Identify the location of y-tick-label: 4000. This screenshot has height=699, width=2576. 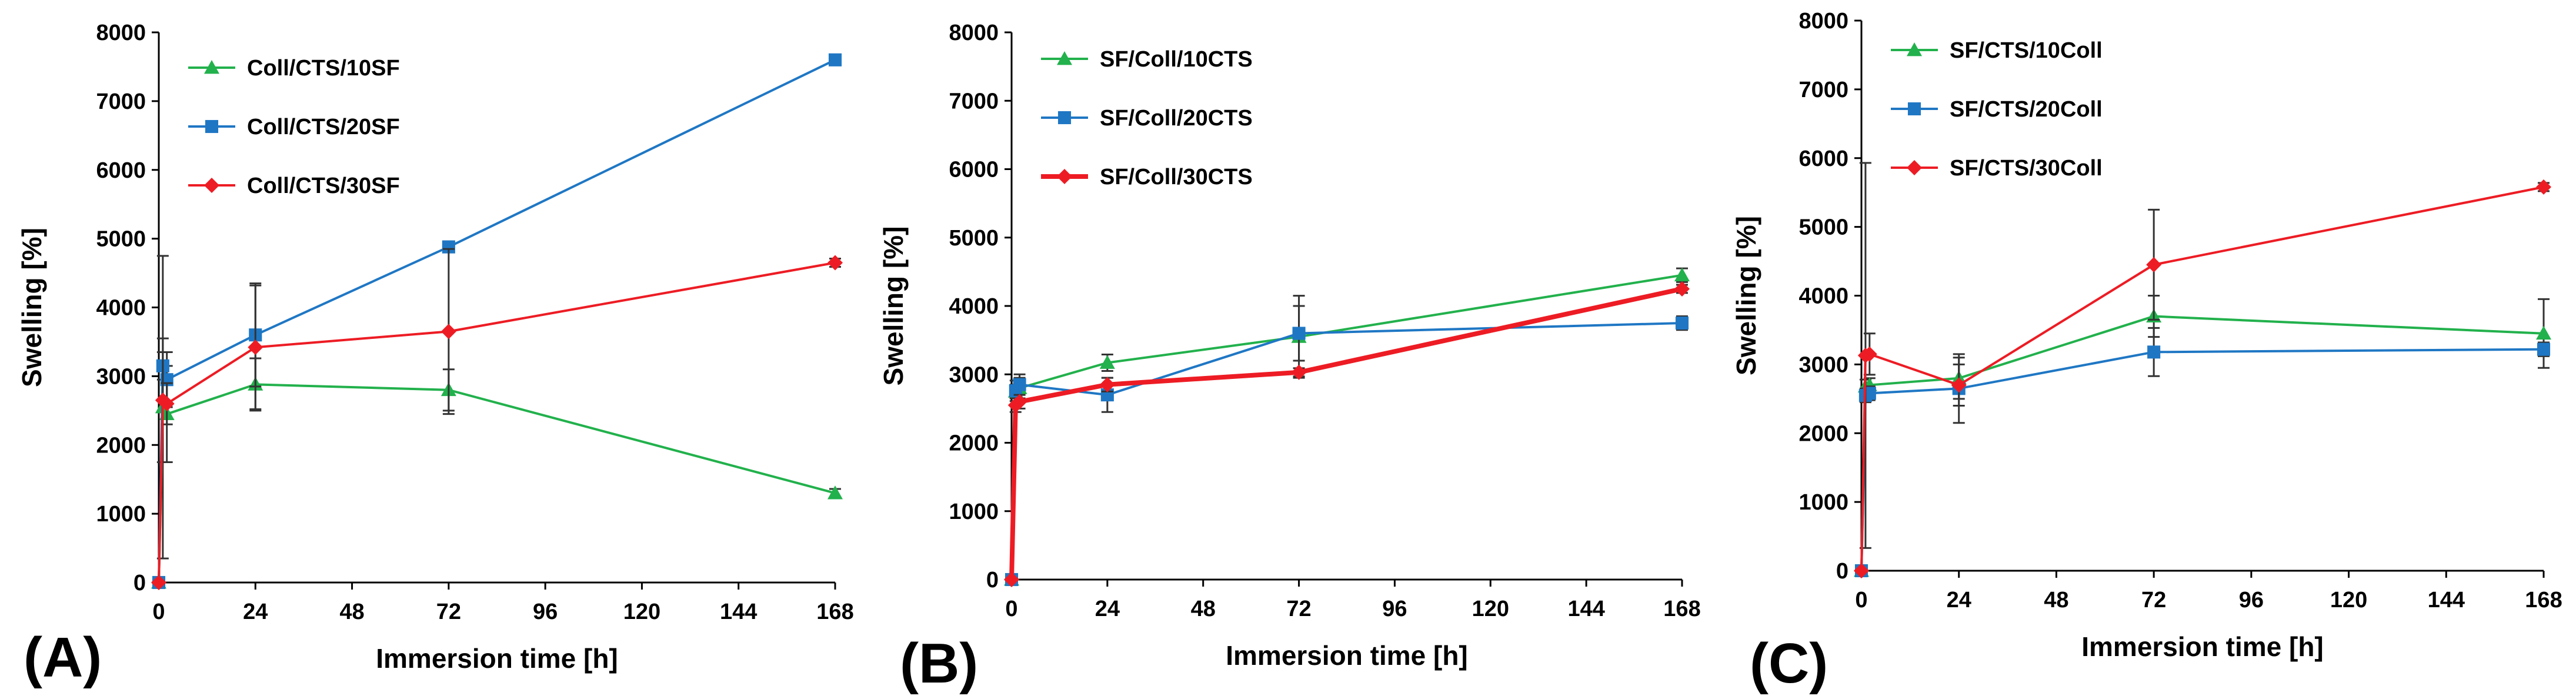
(974, 306).